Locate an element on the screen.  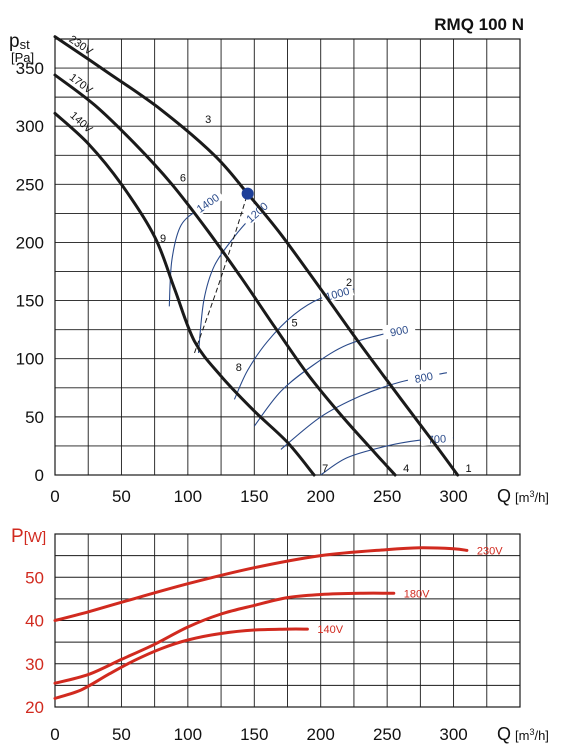
x-tick-label: 100 is located at coordinates (188, 496).